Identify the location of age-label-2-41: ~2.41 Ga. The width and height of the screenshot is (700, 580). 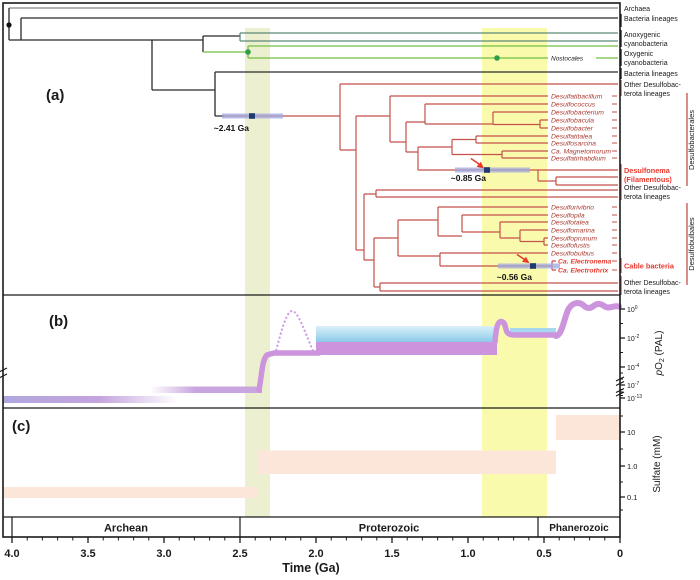
(231, 128).